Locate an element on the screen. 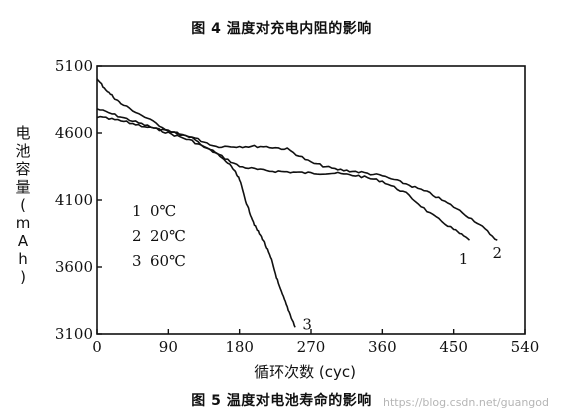  series-end-label-2: 2 is located at coordinates (497, 253).